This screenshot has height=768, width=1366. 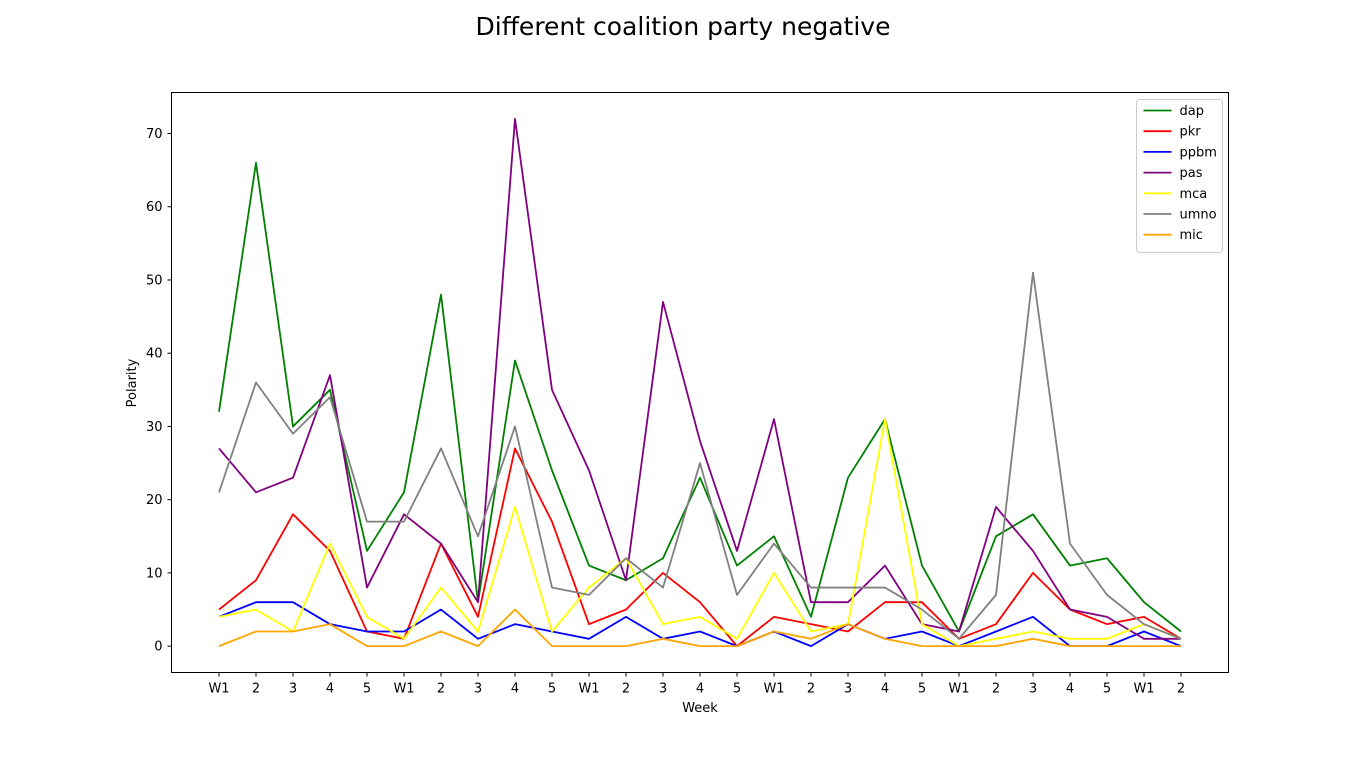 I want to click on y-tick-label: 60, so click(x=154, y=207).